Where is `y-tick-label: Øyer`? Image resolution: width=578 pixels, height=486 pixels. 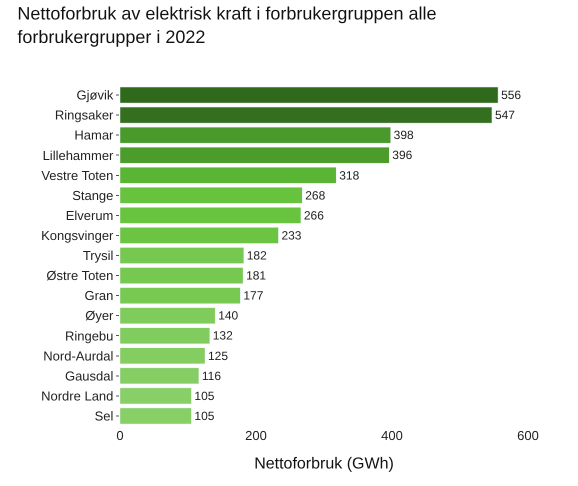 y-tick-label: Øyer is located at coordinates (99, 316).